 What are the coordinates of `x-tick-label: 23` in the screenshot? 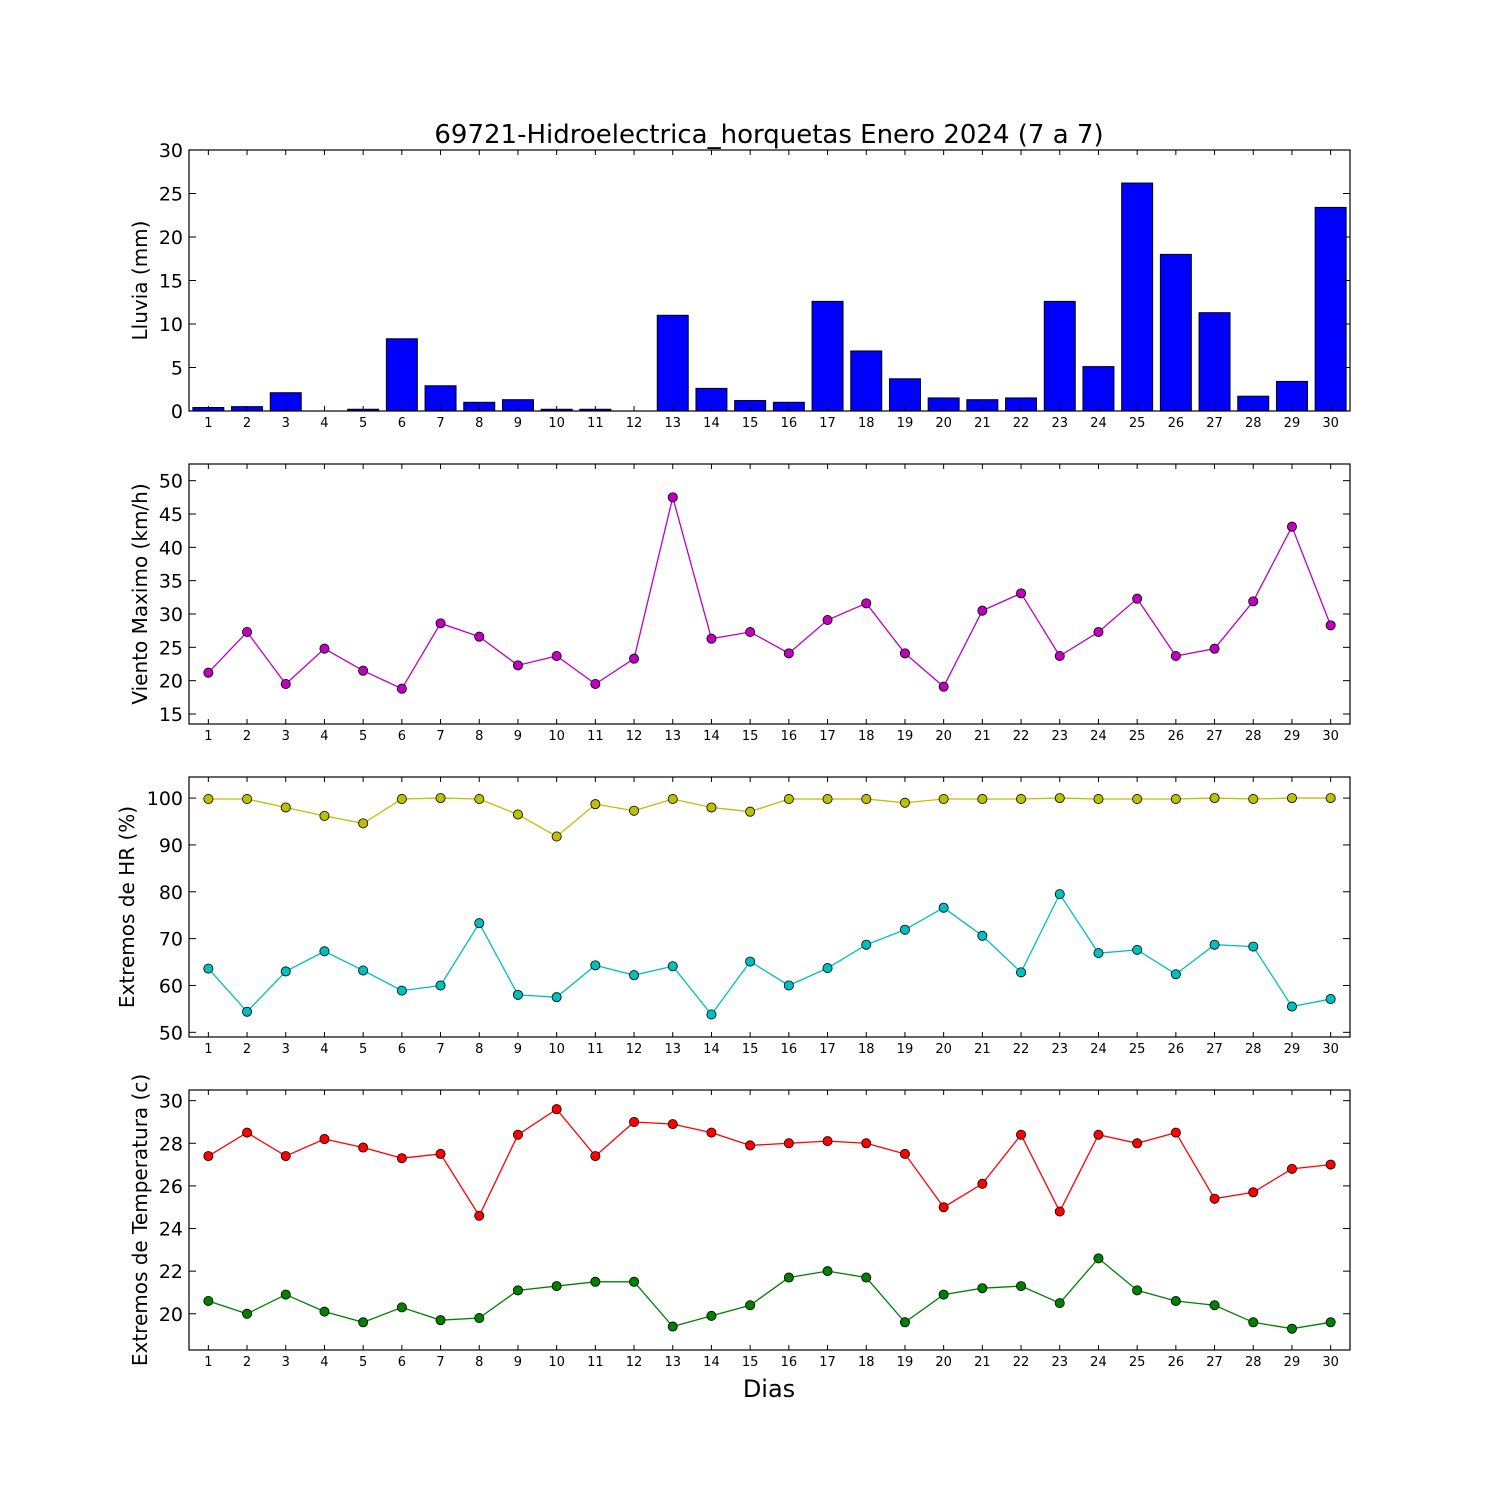 It's located at (1059, 1362).